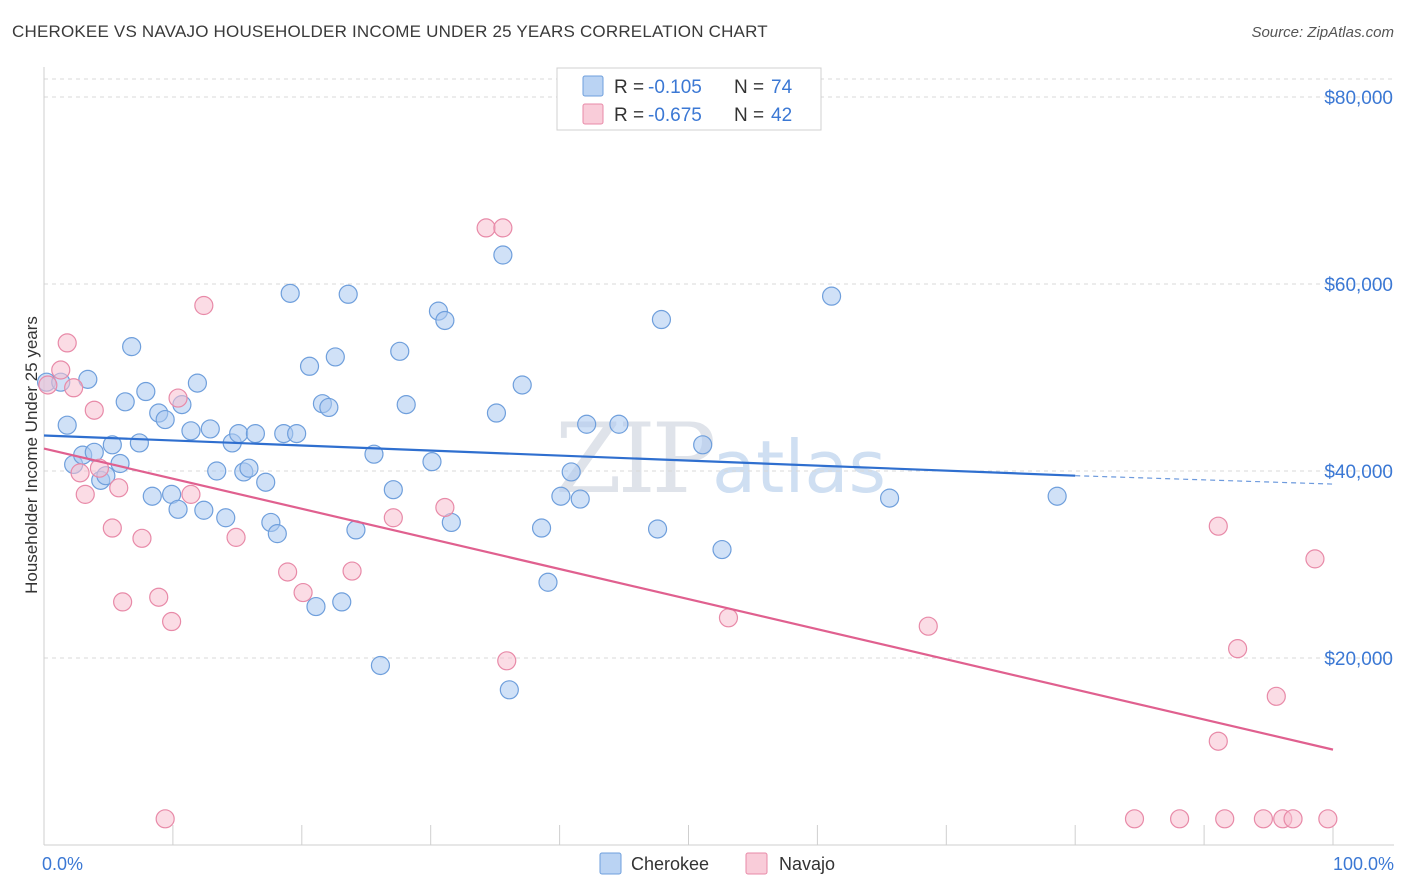 Image resolution: width=1406 pixels, height=892 pixels. I want to click on trend-line-cherokee, so click(559, 455).